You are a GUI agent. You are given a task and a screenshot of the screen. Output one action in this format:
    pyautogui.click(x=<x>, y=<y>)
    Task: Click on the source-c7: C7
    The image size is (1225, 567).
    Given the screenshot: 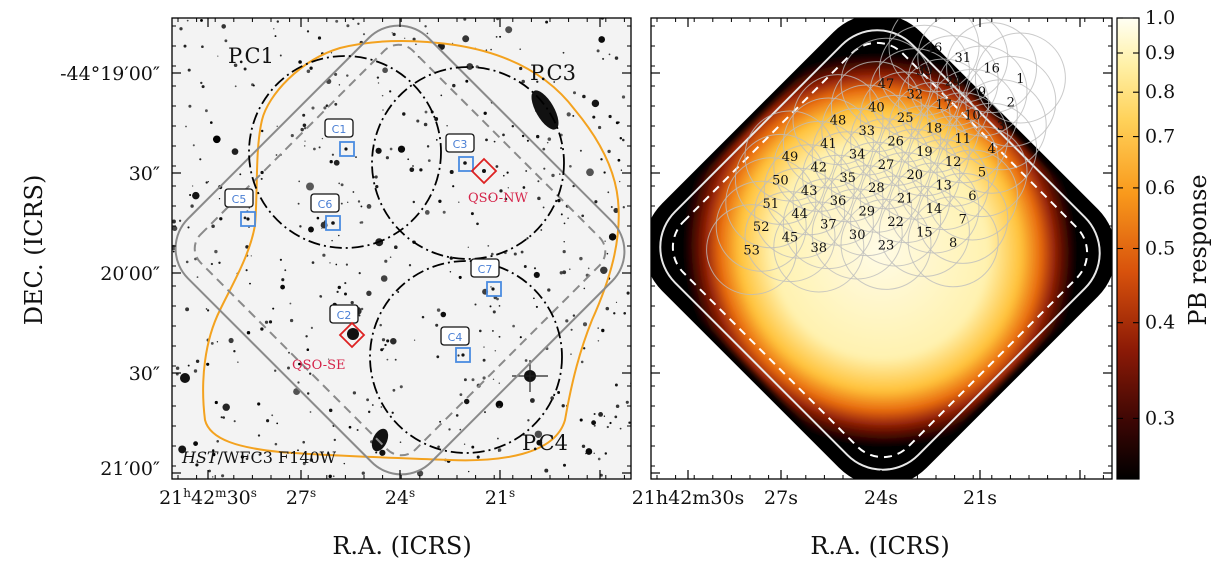 What is the action you would take?
    pyautogui.click(x=486, y=277)
    